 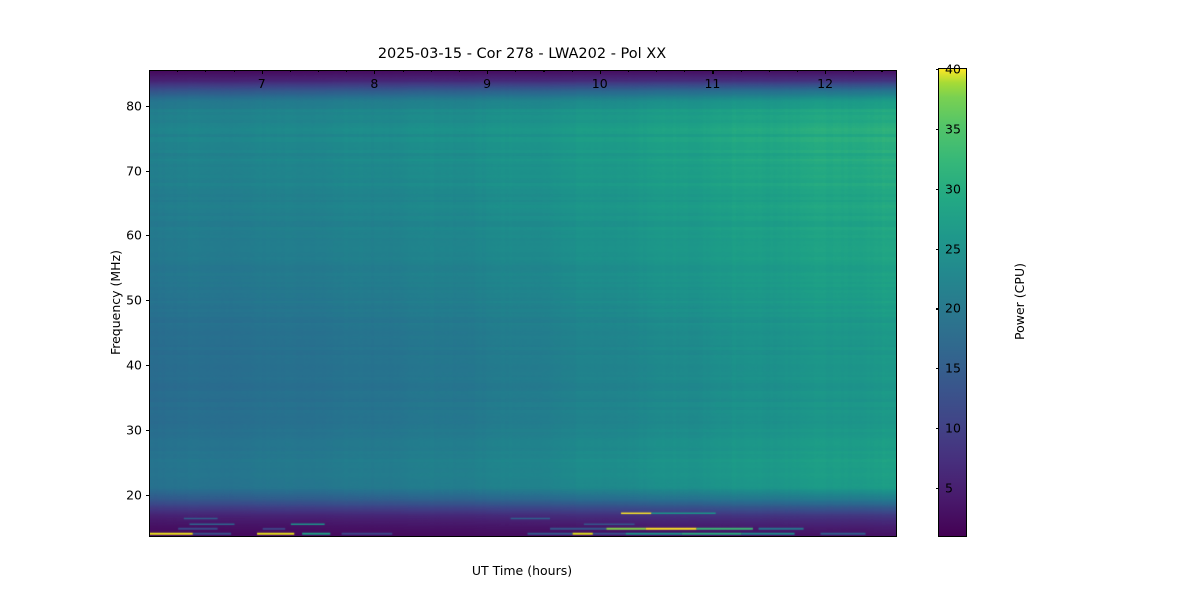 I want to click on colorbar-label: Power (CPU), so click(x=1019, y=301).